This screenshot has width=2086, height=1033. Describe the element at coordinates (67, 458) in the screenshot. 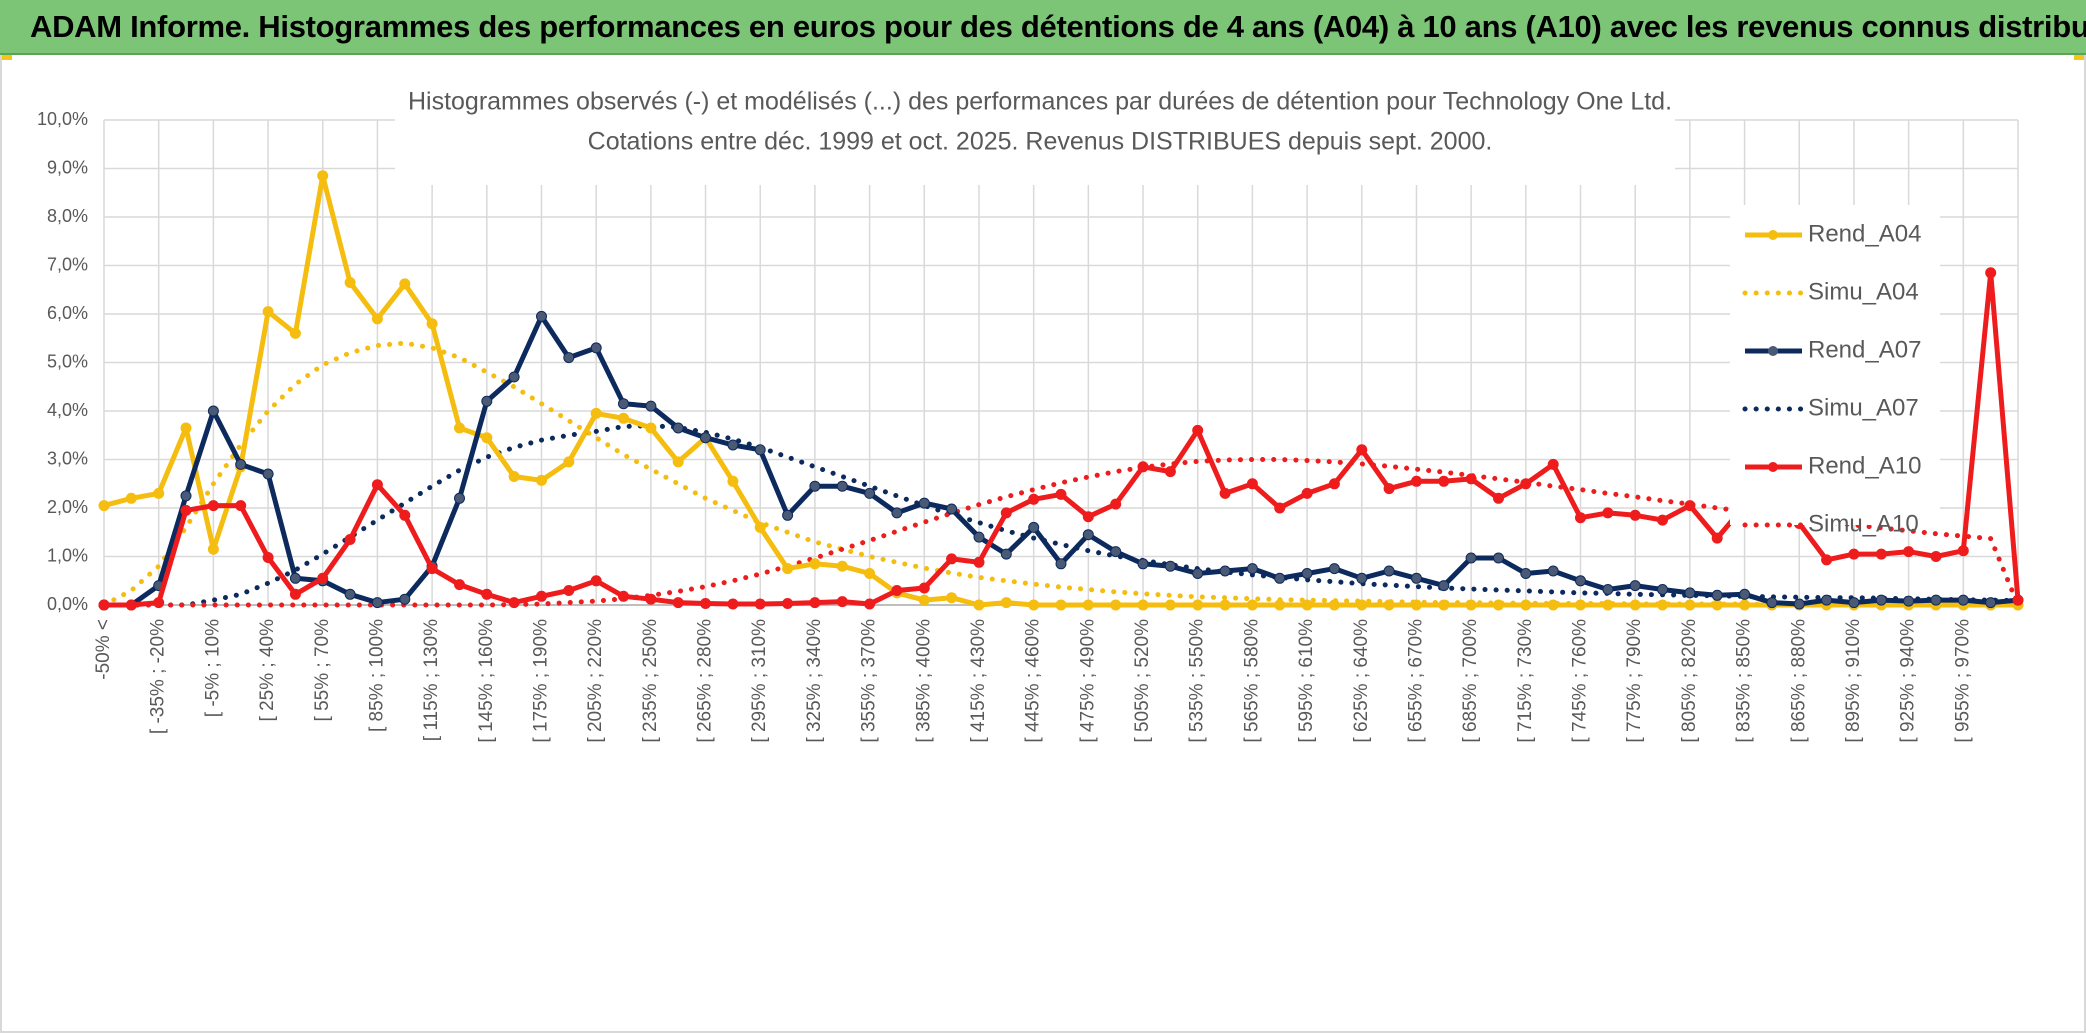

I see `y-tick-label: 3,0%` at that location.